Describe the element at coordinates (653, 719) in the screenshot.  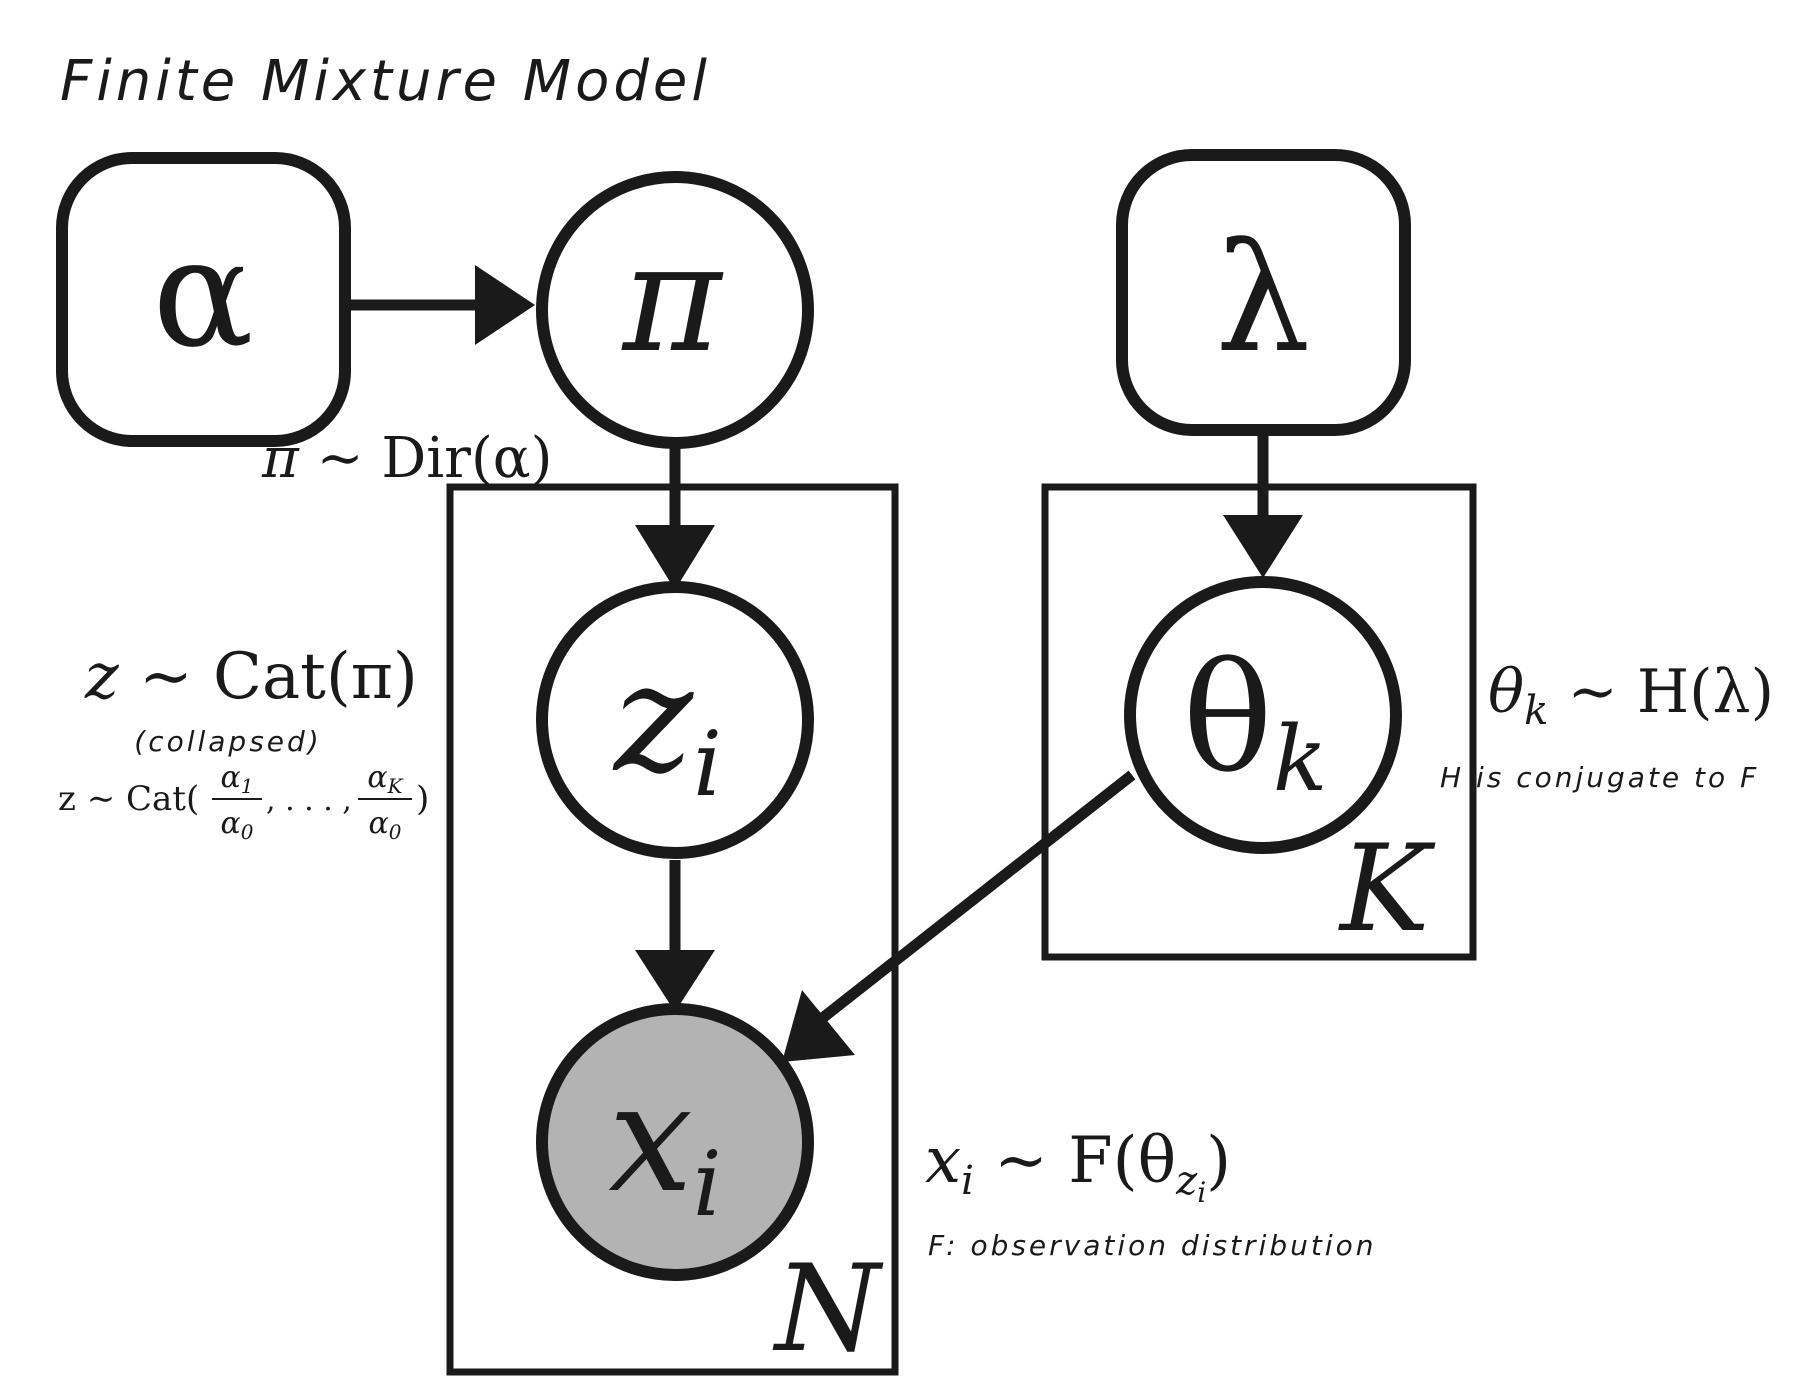
I see `node-z-symbol: z` at that location.